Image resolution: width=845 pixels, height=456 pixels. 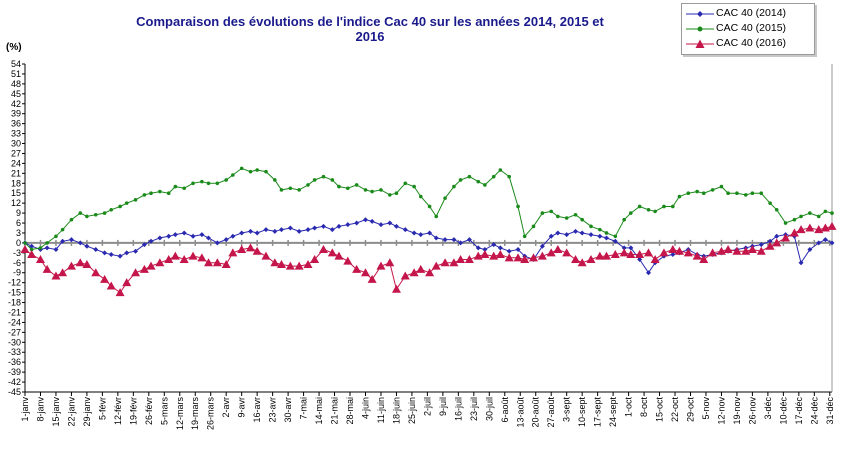 I want to click on y-tick-label: -9, so click(x=17, y=273).